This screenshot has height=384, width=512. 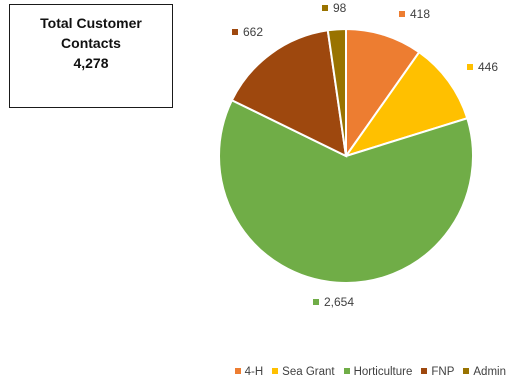 I want to click on pie-slice-4-h, so click(x=383, y=93).